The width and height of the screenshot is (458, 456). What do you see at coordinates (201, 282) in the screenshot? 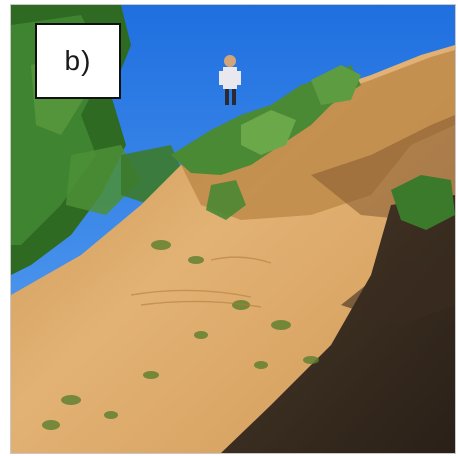
I see `erosion-lines` at bounding box center [201, 282].